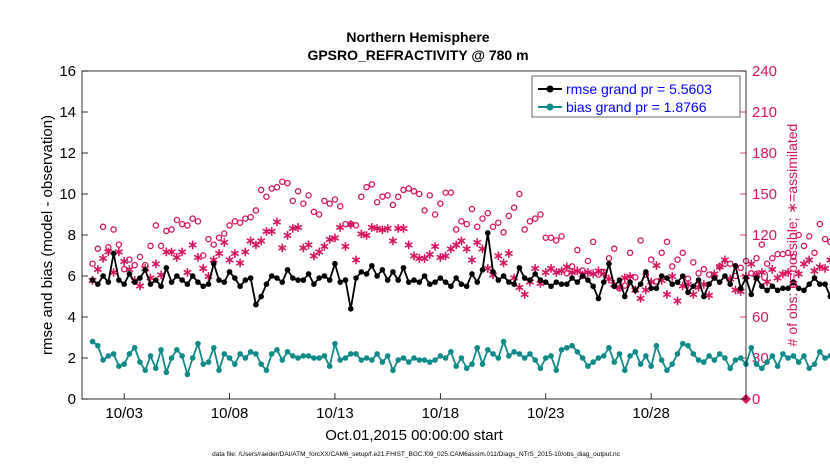 The height and width of the screenshot is (470, 830). What do you see at coordinates (67, 112) in the screenshot?
I see `y-tick-label: 14` at bounding box center [67, 112].